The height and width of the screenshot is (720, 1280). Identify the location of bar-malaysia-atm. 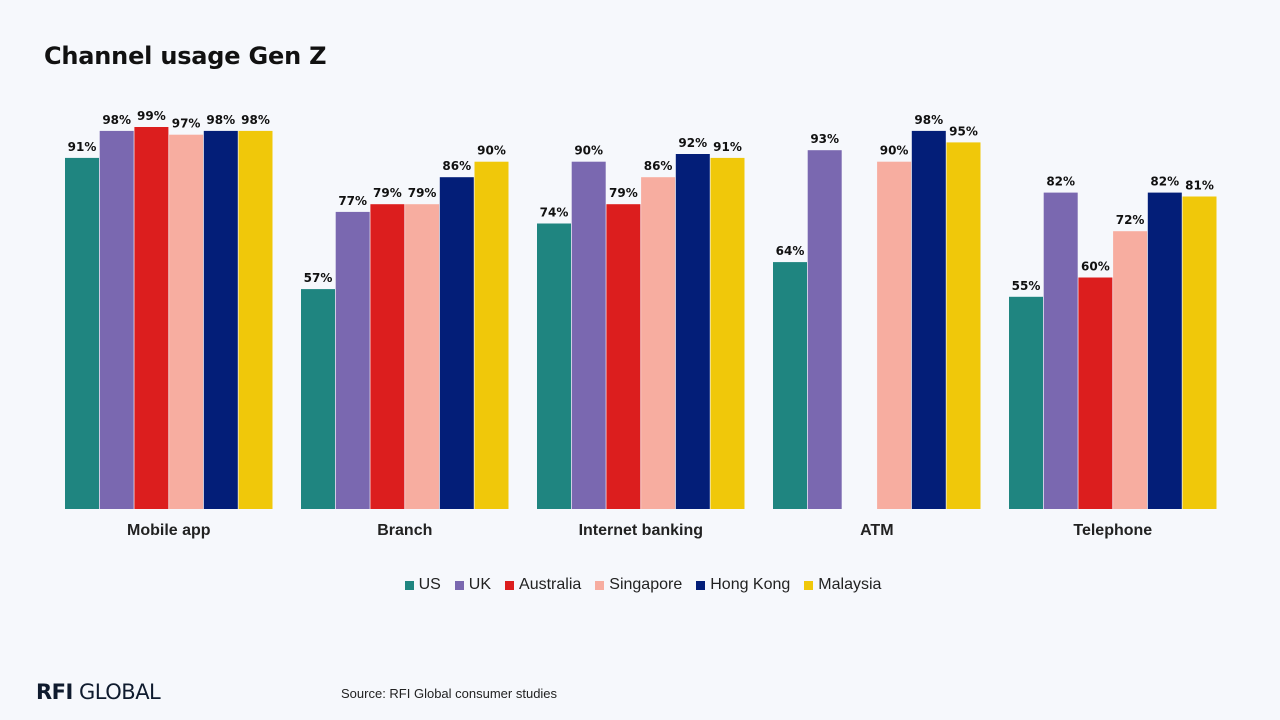
(963, 325).